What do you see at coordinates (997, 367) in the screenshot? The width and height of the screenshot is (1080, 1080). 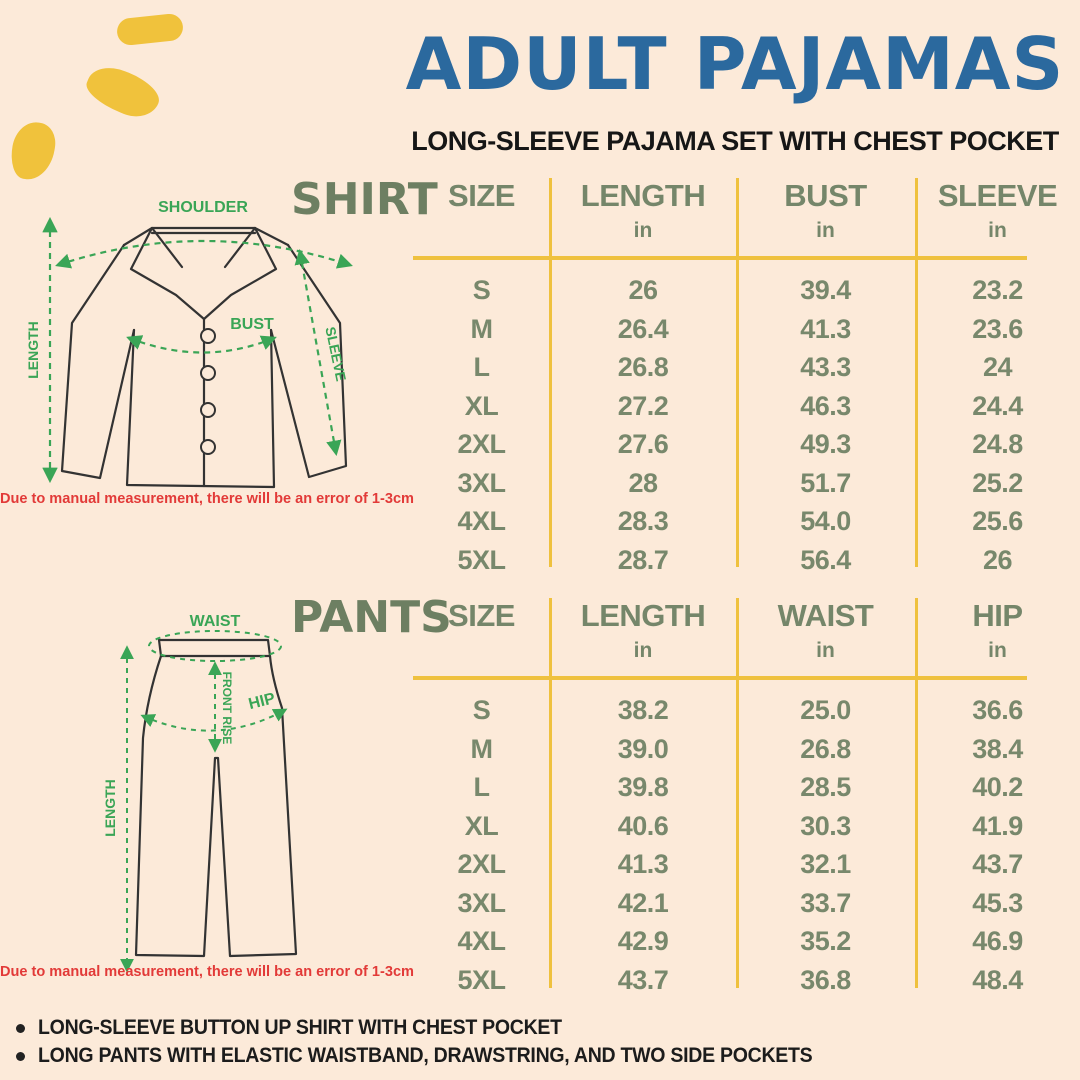 I see `table-cell: 24` at bounding box center [997, 367].